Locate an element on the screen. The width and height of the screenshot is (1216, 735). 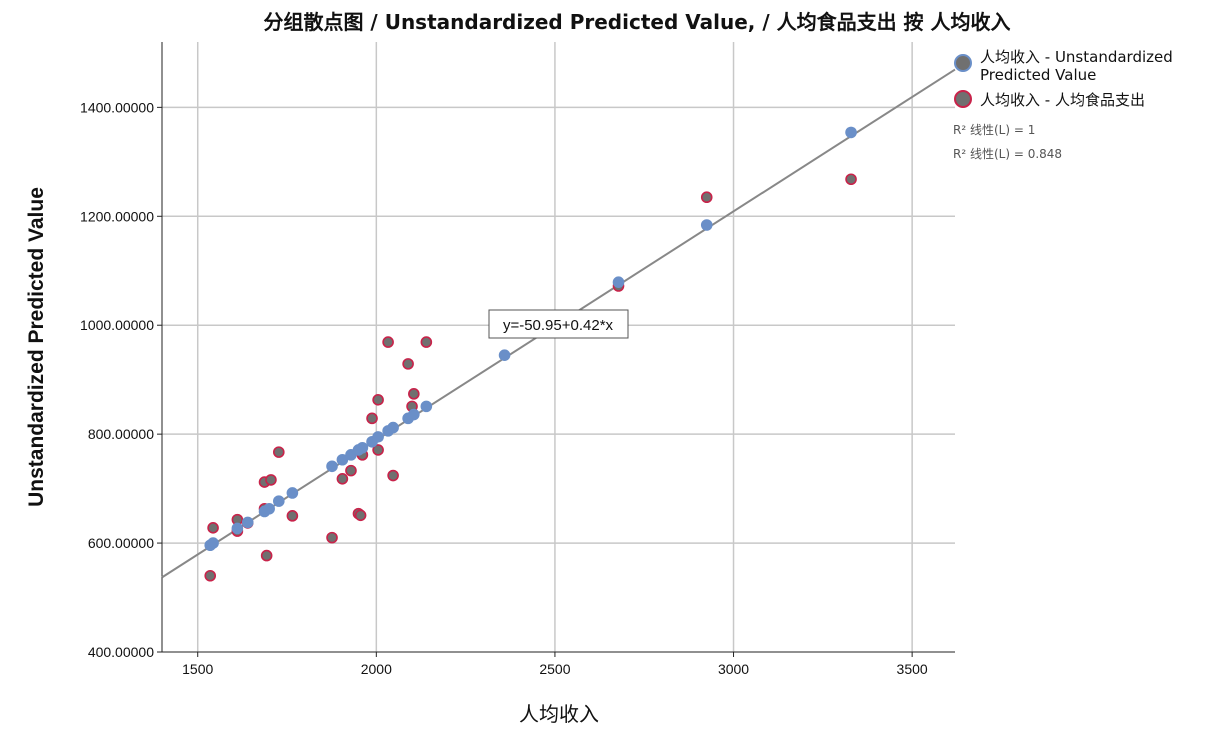
x-tick-label: 2500 is located at coordinates (554, 669).